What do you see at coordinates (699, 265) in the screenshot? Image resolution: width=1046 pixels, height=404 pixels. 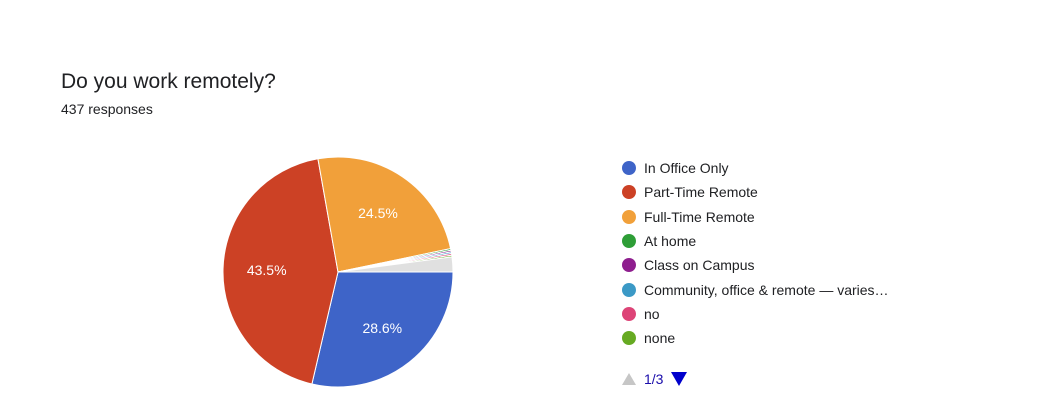 I see `legend-label: Class on Campus` at bounding box center [699, 265].